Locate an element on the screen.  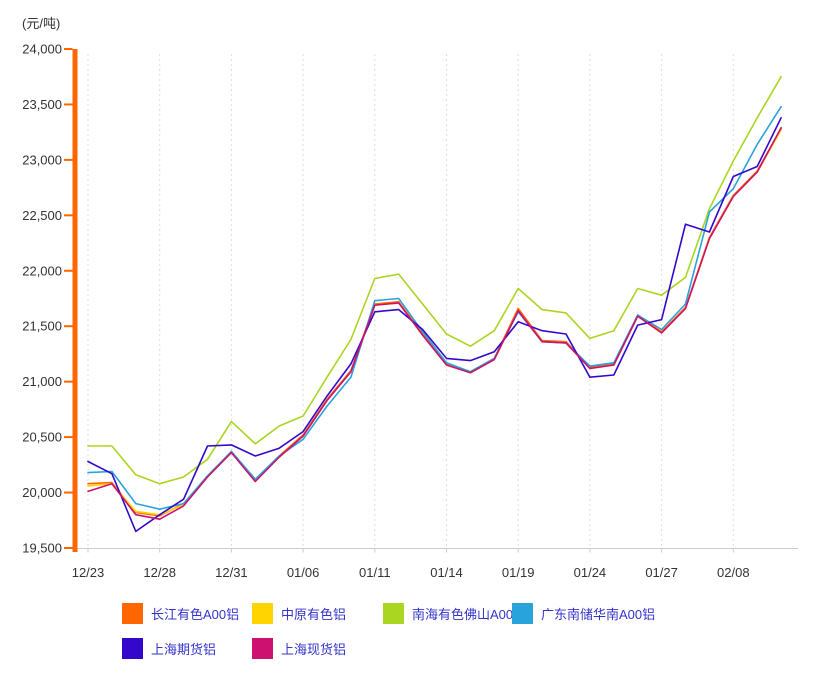
y-axis-bar is located at coordinates (75, 300).